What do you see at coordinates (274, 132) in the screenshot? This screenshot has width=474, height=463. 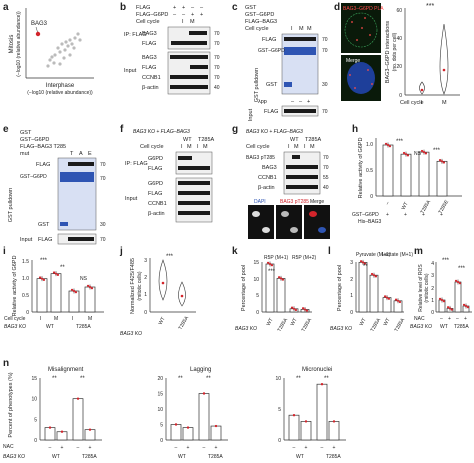 I see `svg-text: BAG3 KO + FLAG–BAG3` at bounding box center [274, 132].